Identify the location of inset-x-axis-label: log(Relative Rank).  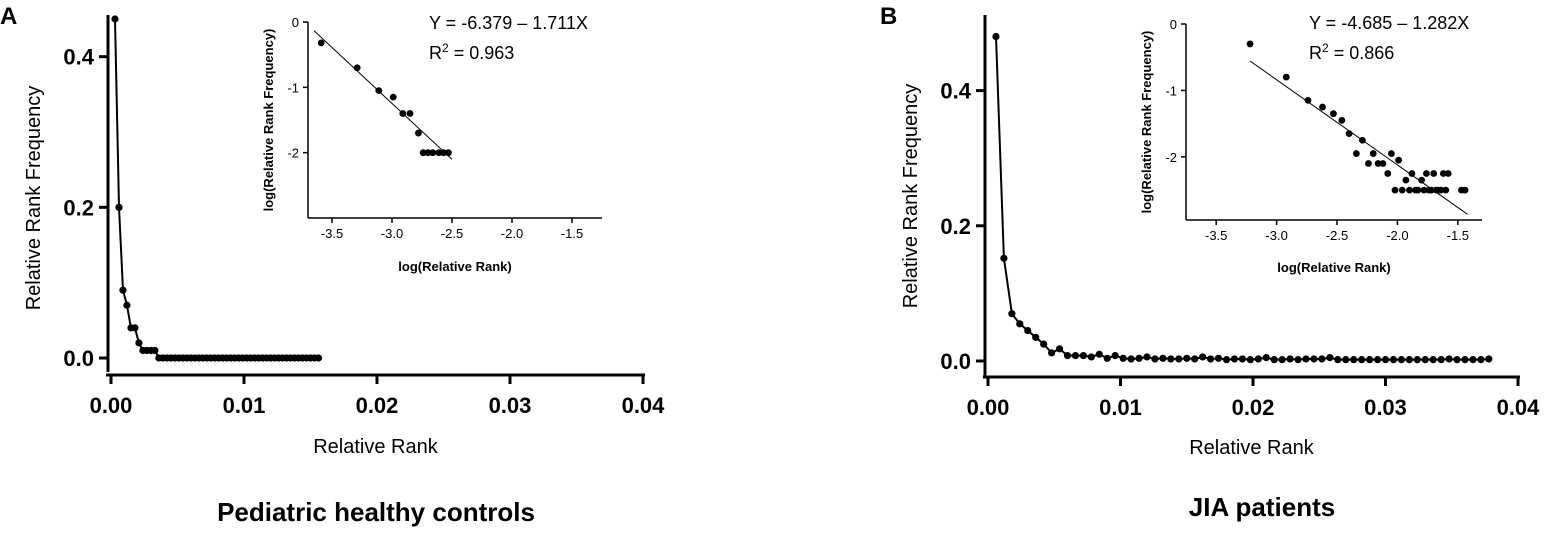
(1333, 267).